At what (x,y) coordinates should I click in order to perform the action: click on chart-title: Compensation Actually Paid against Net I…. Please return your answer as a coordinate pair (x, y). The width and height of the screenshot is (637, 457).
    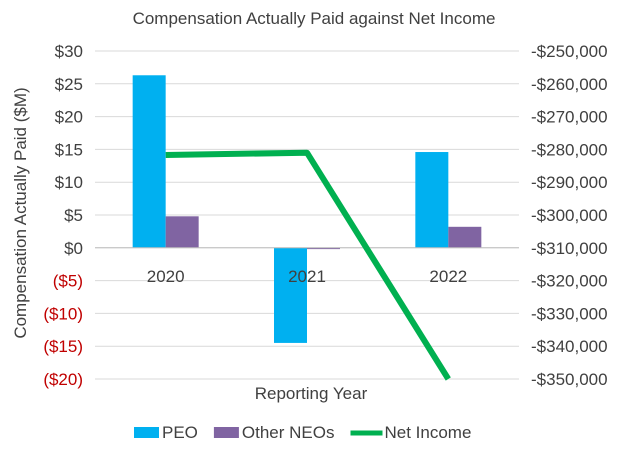
    Looking at the image, I should click on (314, 18).